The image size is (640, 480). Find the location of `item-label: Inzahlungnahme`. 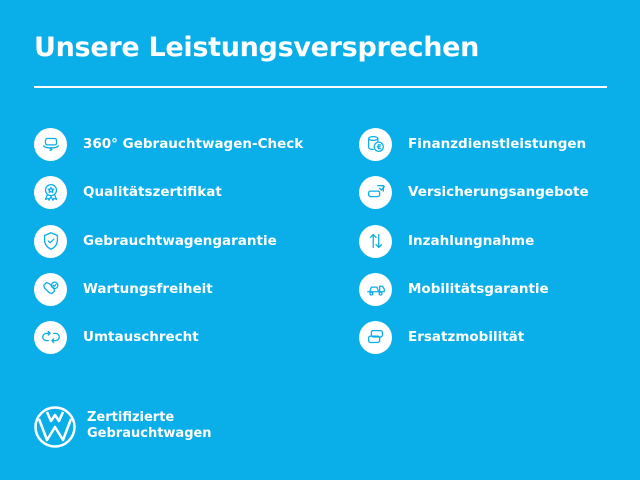

item-label: Inzahlungnahme is located at coordinates (471, 241).